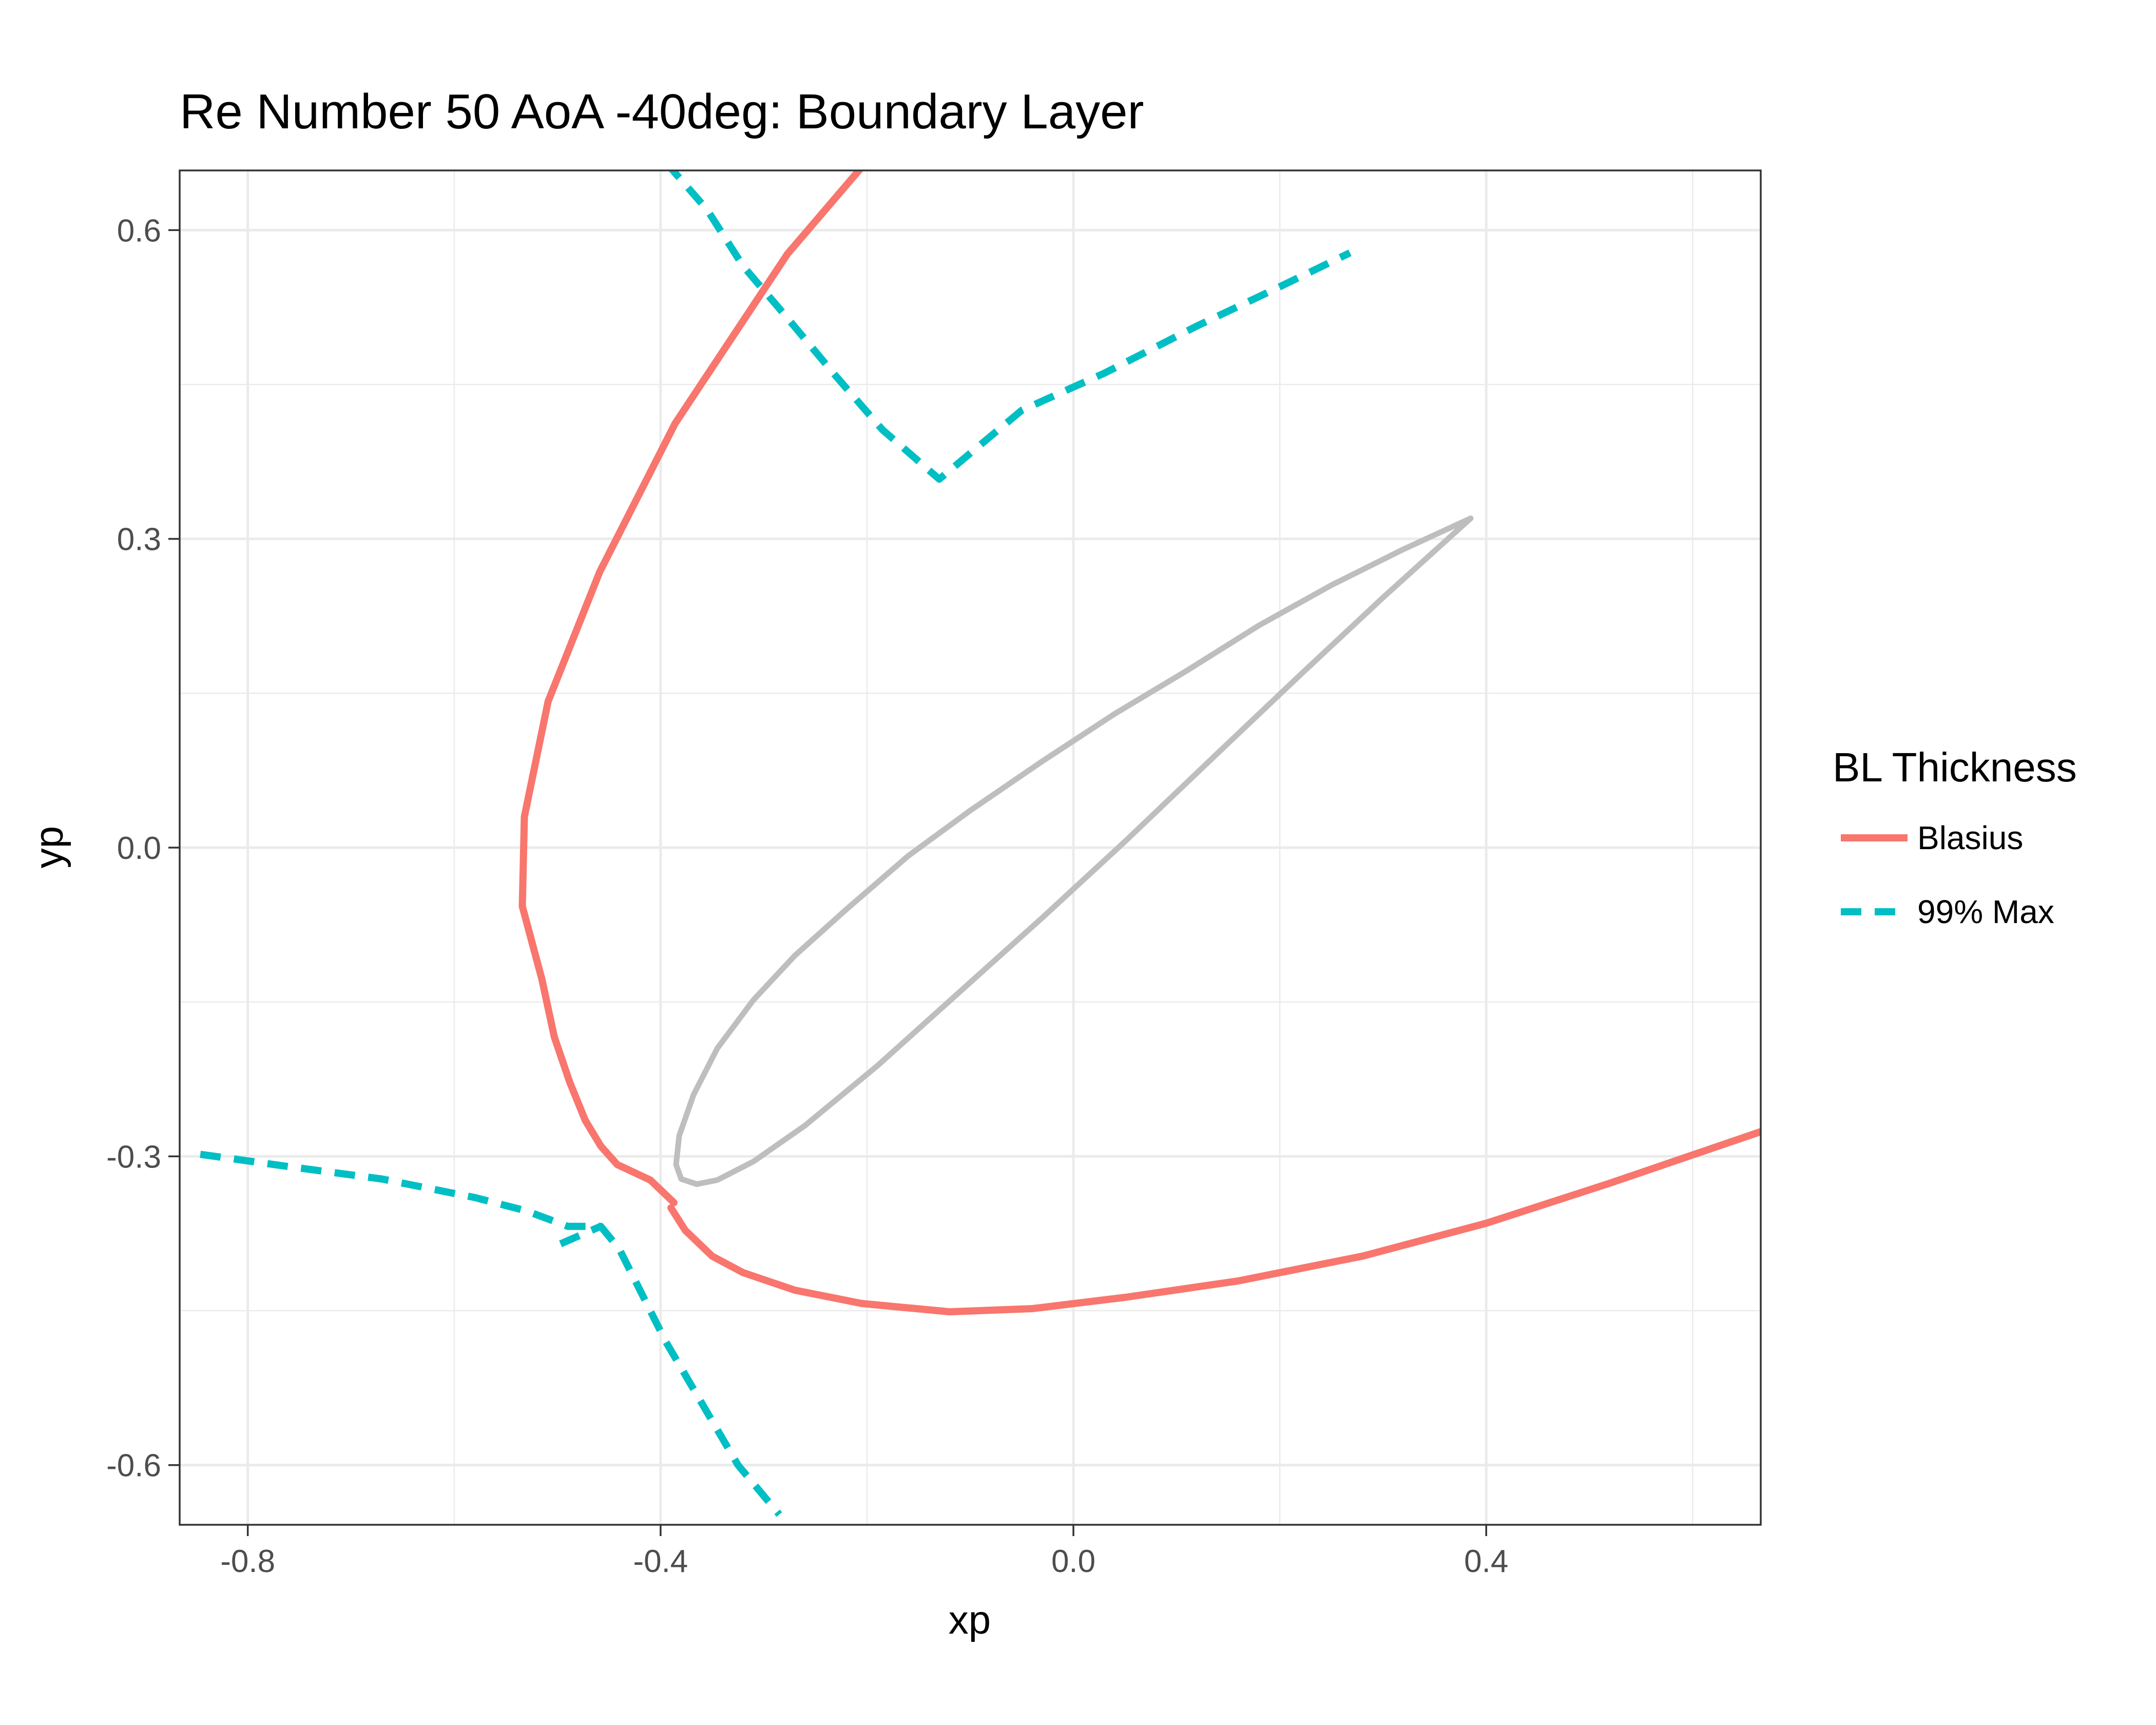  I want to click on x-tick-label: -0.8, so click(247, 1561).